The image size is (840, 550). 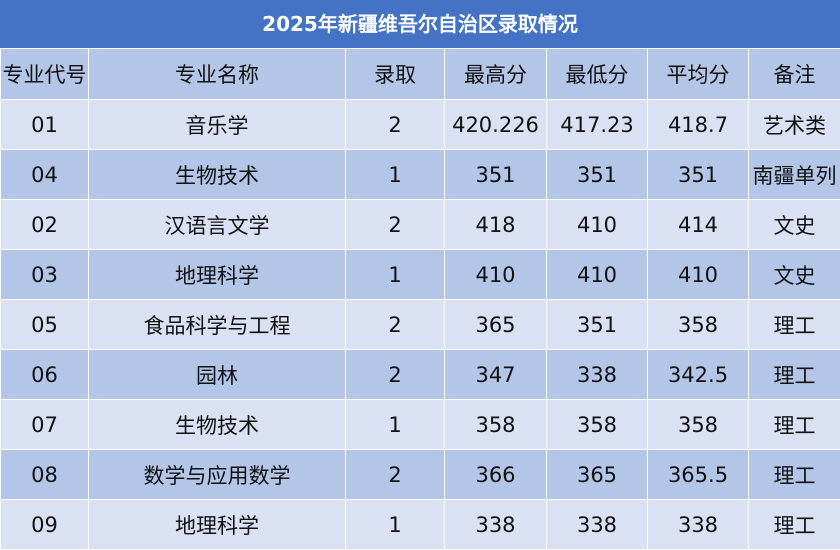 I want to click on table-cell: 420.226, so click(x=495, y=124).